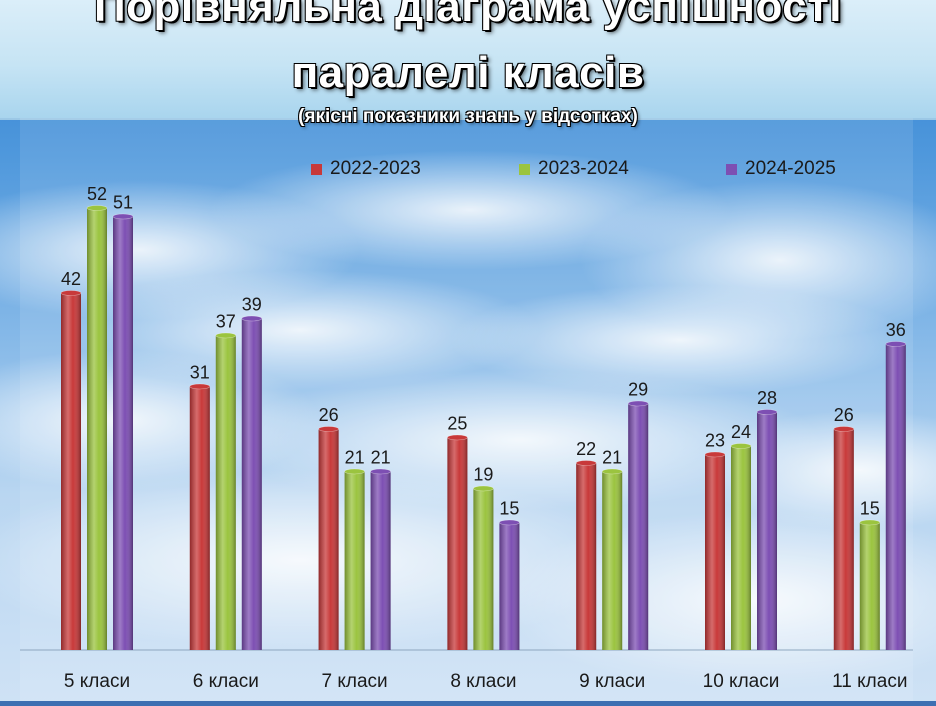 The image size is (936, 706). Describe the element at coordinates (509, 522) in the screenshot. I see `bar-cap-8-класи-2024-2025` at that location.